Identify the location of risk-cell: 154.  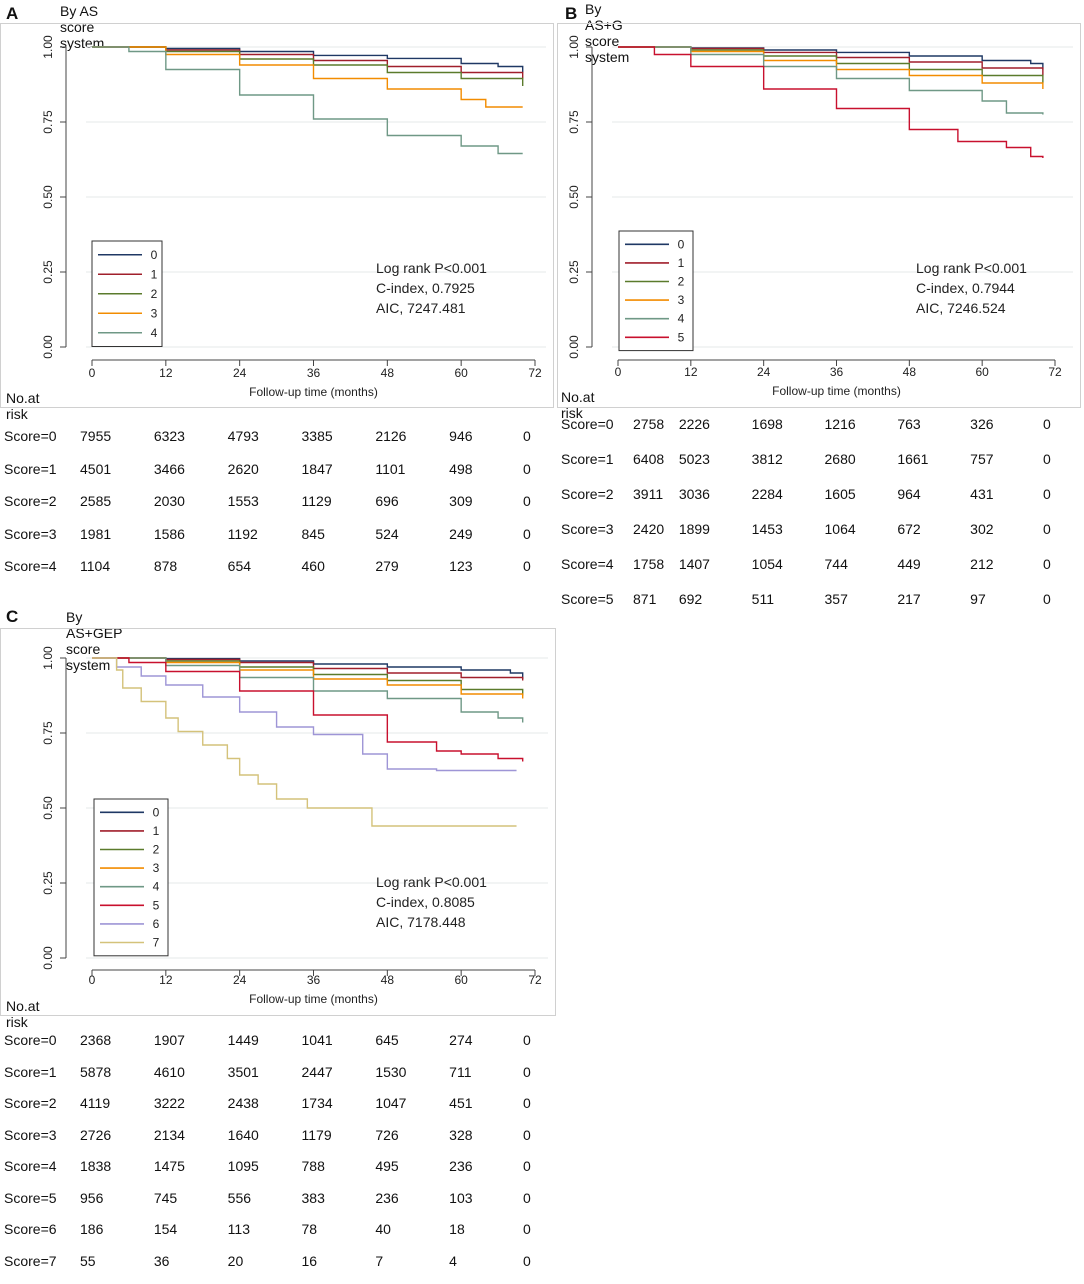
(165, 1229).